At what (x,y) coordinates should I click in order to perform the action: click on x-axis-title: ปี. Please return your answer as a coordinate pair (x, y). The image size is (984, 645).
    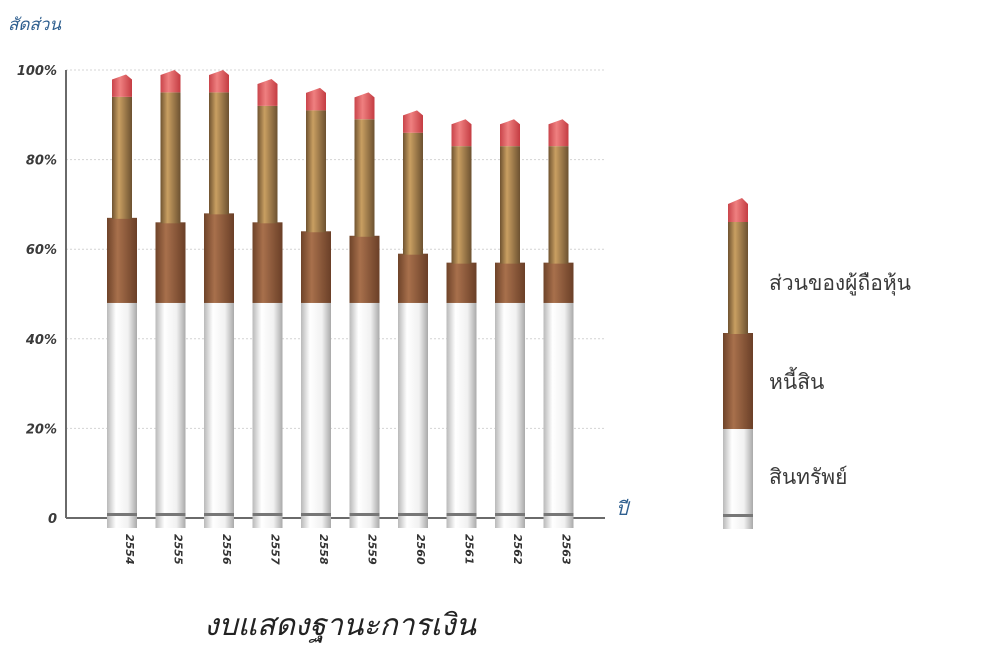
    Looking at the image, I should click on (623, 509).